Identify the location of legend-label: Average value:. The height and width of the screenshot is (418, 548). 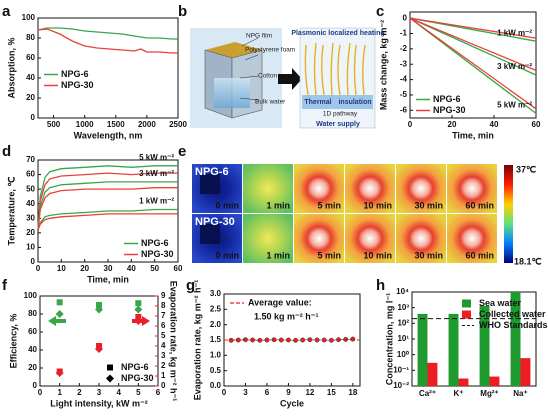
(280, 302).